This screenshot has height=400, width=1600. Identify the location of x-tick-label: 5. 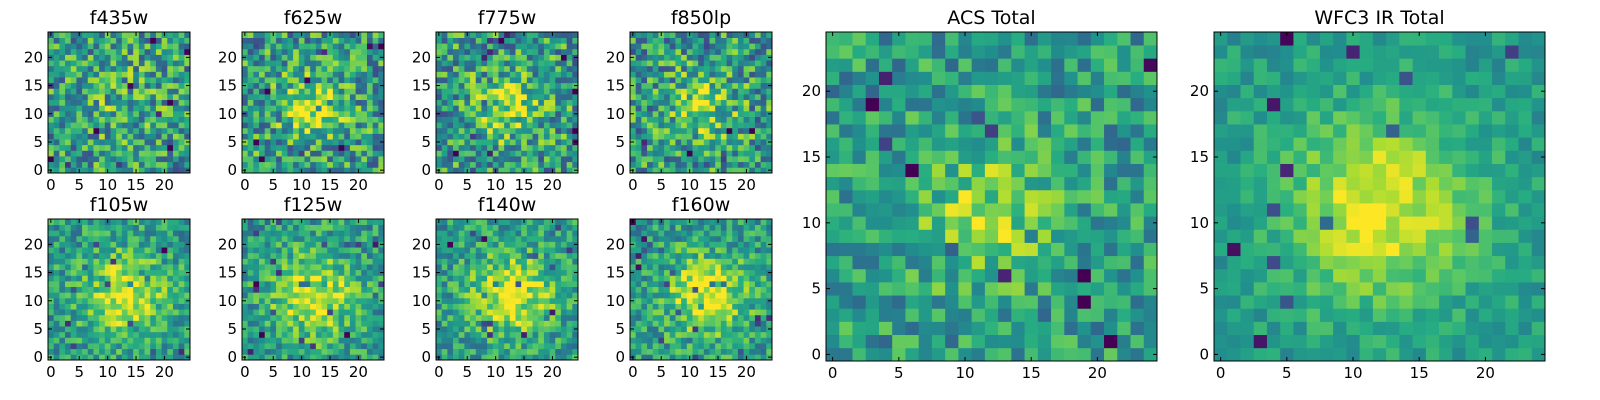
(467, 372).